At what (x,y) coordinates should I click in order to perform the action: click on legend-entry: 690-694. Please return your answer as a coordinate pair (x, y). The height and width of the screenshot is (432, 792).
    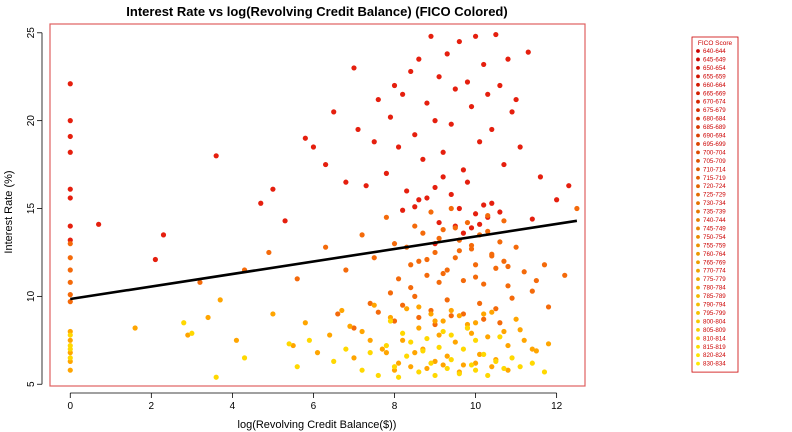
    Looking at the image, I should click on (714, 136).